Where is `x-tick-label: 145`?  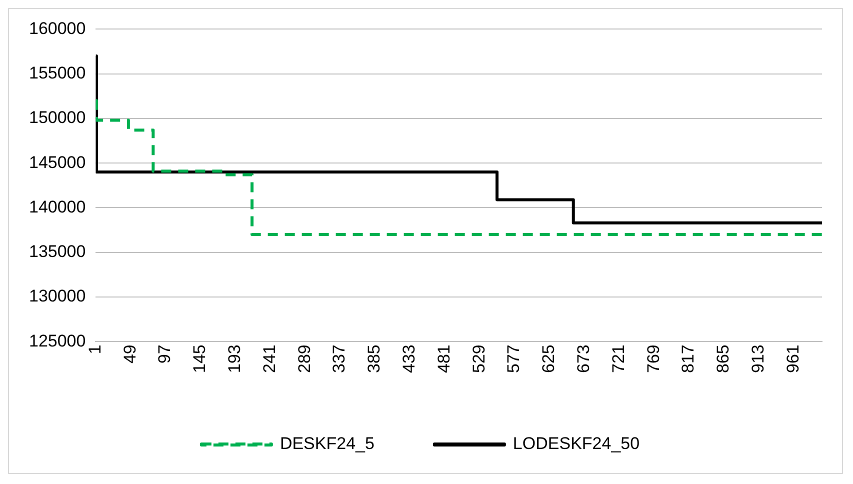 x-tick-label: 145 is located at coordinates (200, 359).